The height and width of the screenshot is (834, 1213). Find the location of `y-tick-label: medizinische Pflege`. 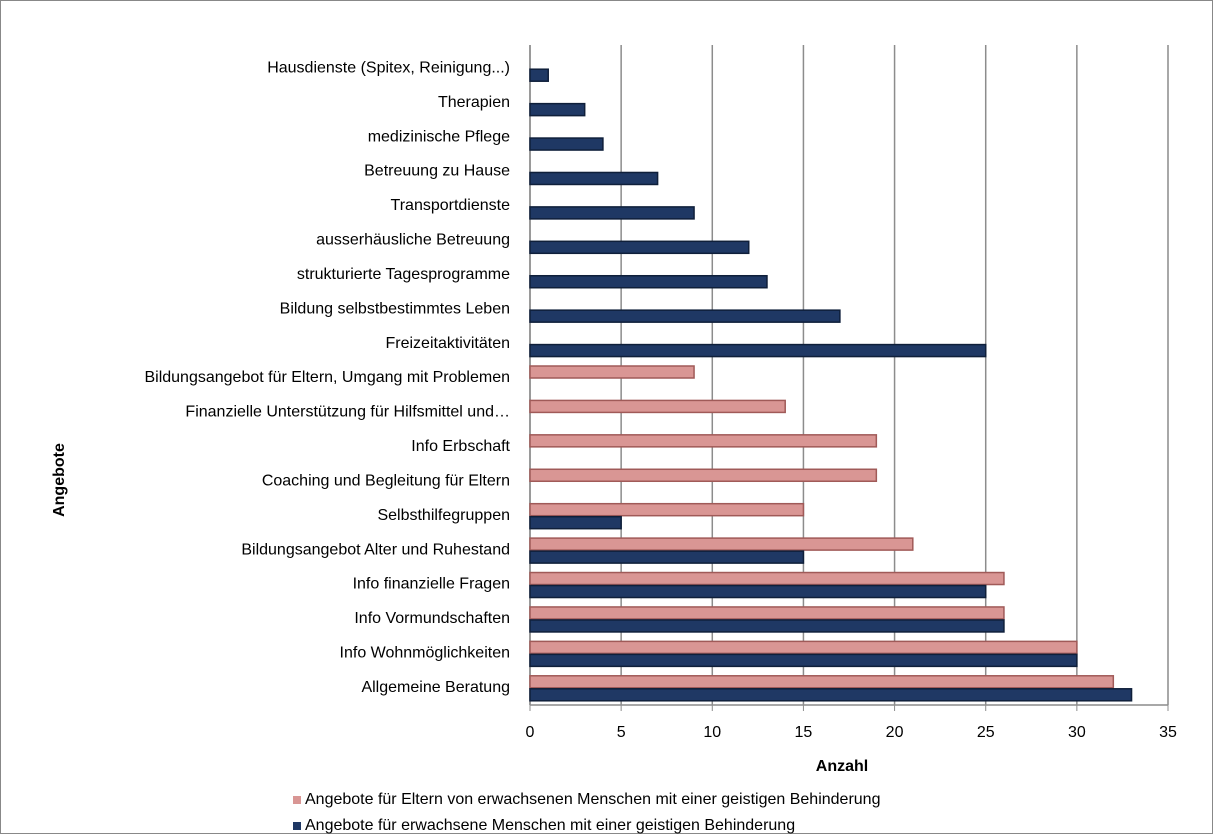

y-tick-label: medizinische Pflege is located at coordinates (439, 136).